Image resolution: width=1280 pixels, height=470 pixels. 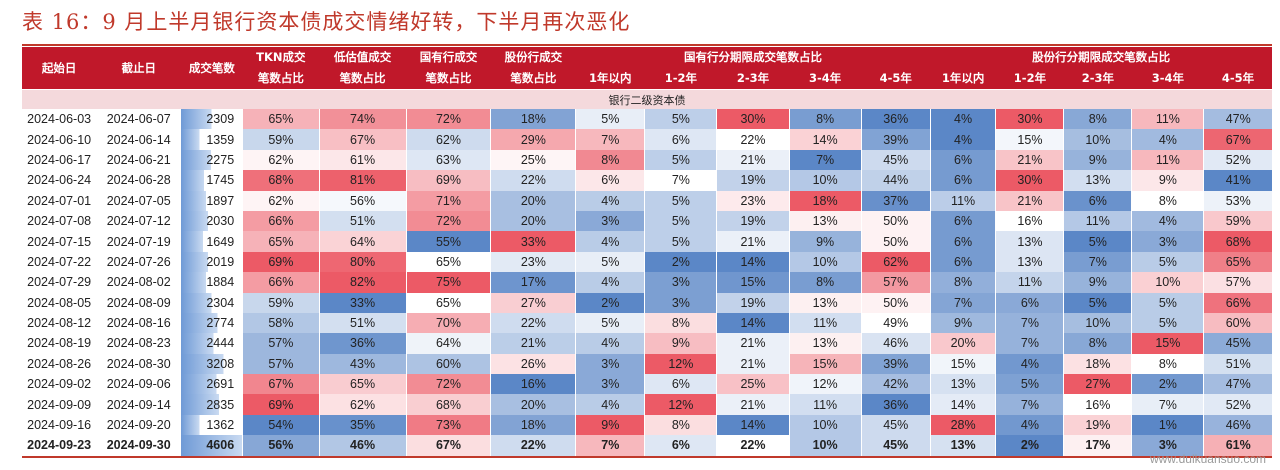 What do you see at coordinates (533, 446) in the screenshot?
I see `cell-joint-bank-share: 22%` at bounding box center [533, 446].